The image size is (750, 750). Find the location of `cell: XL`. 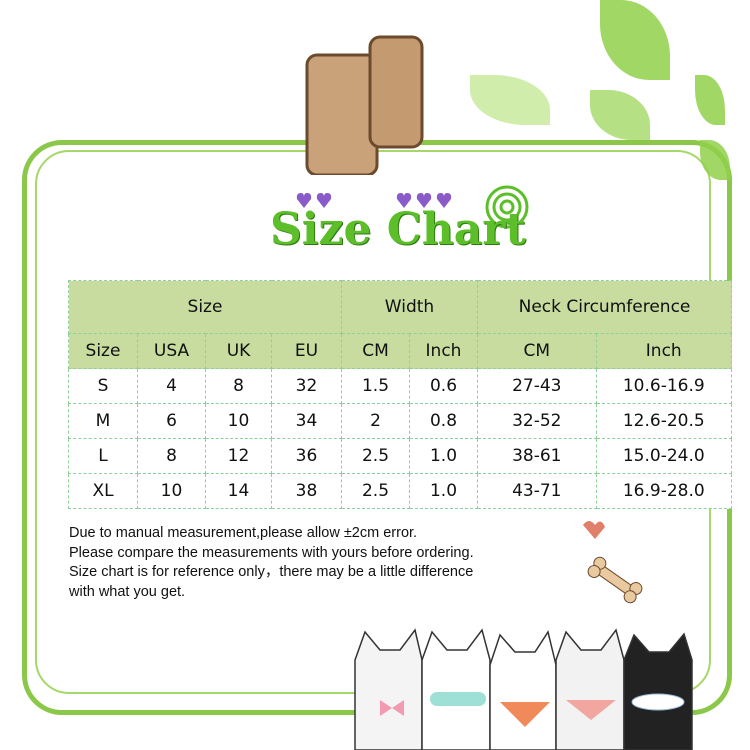

cell: XL is located at coordinates (103, 491).